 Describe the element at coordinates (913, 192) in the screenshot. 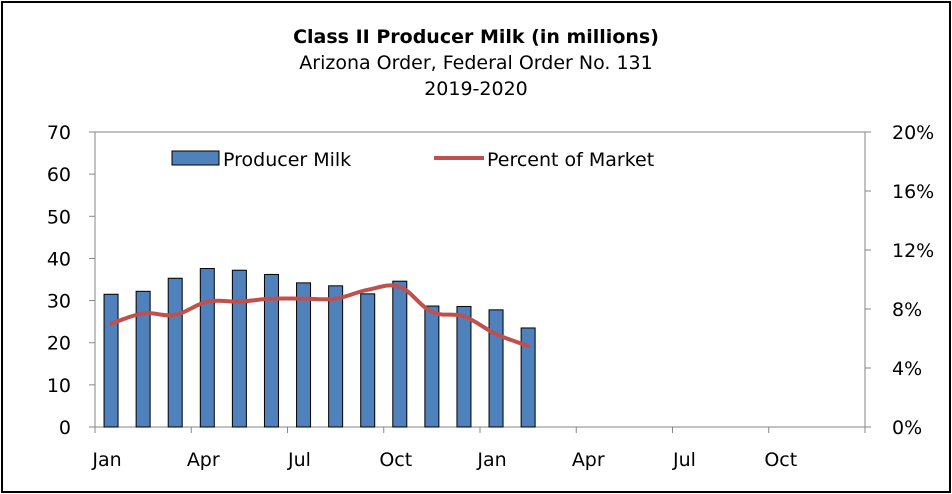

I see `y2-tick-label: 16%` at that location.